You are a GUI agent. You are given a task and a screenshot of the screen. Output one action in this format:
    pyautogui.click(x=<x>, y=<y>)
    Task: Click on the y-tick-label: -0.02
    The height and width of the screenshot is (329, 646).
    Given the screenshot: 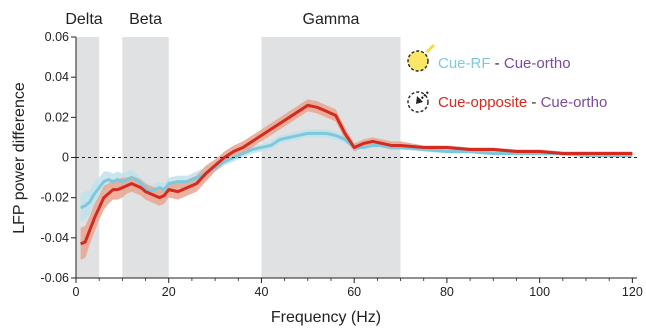 What is the action you would take?
    pyautogui.click(x=55, y=198)
    